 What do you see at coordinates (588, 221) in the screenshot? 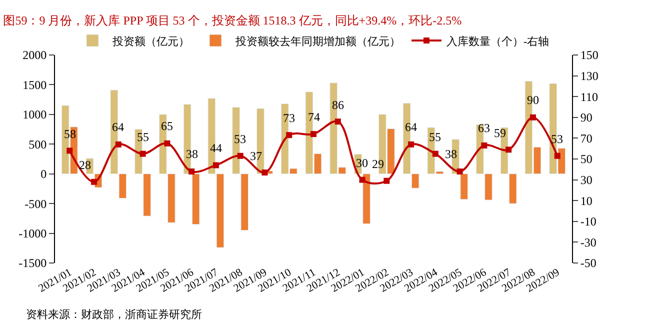
I see `y2-tick-label: -10` at bounding box center [588, 221].